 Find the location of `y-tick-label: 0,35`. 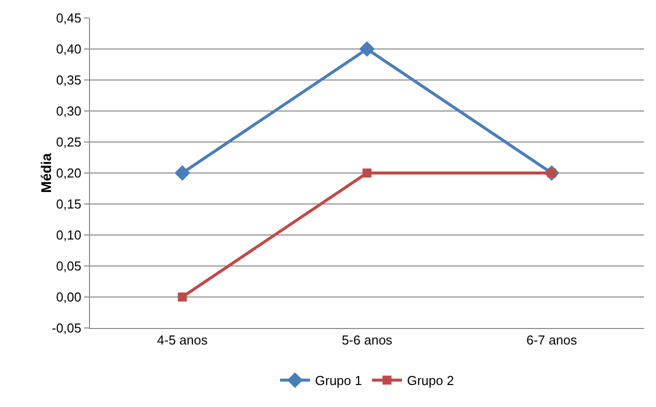

y-tick-label: 0,35 is located at coordinates (69, 80).